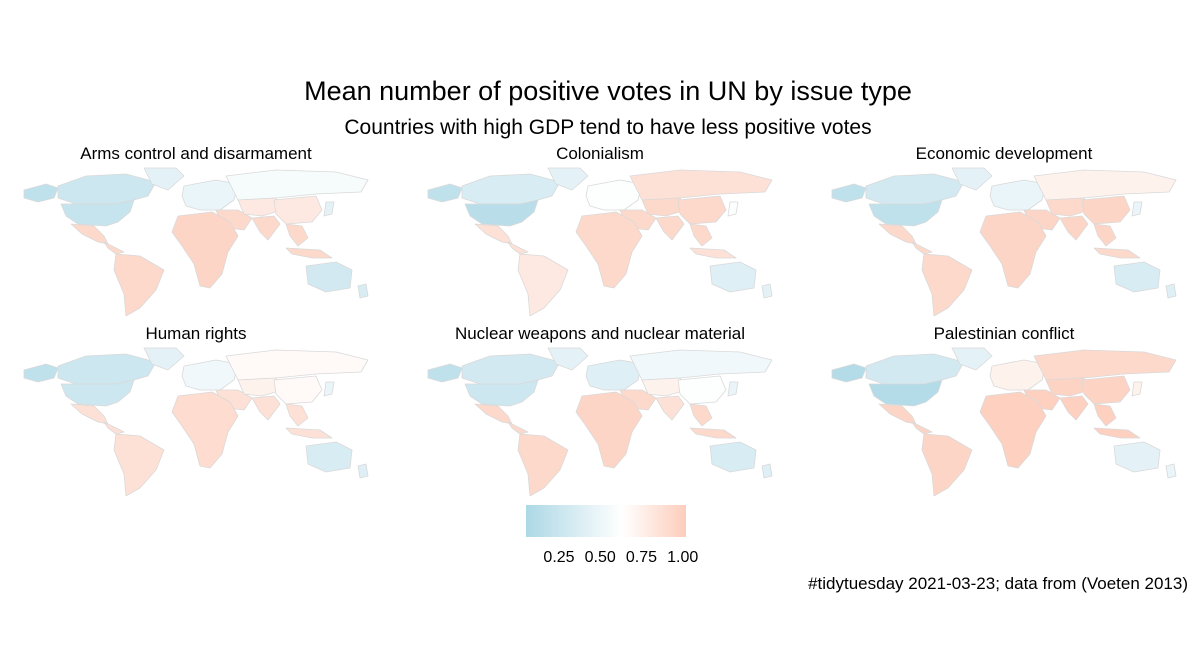 The image size is (1200, 667). Describe the element at coordinates (1004, 333) in the screenshot. I see `panel-label: Palestinian conflict` at that location.